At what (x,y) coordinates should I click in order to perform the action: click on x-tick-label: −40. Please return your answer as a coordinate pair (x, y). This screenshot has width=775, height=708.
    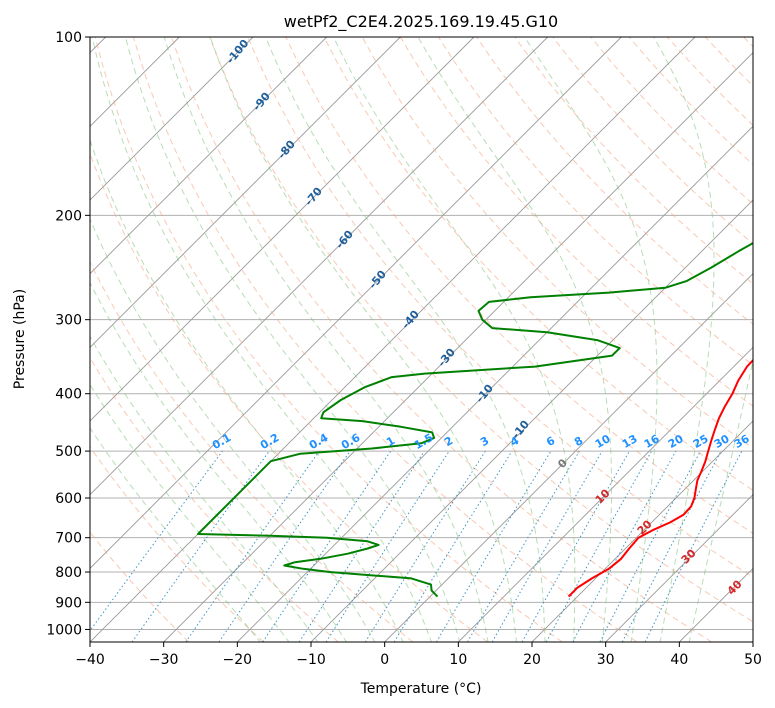
    Looking at the image, I should click on (90, 660).